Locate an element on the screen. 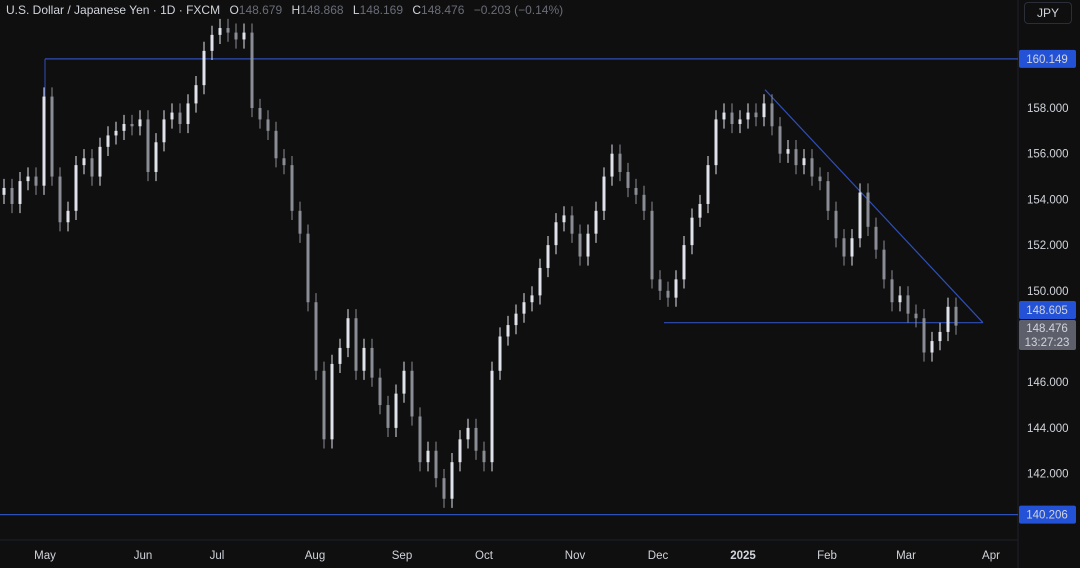 This screenshot has height=568, width=1080. y-tick-label: 154.000 is located at coordinates (1048, 200).